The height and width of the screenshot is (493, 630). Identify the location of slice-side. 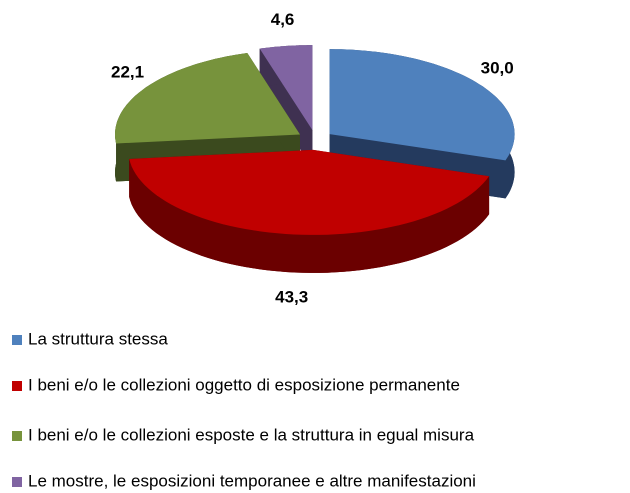
(309, 216).